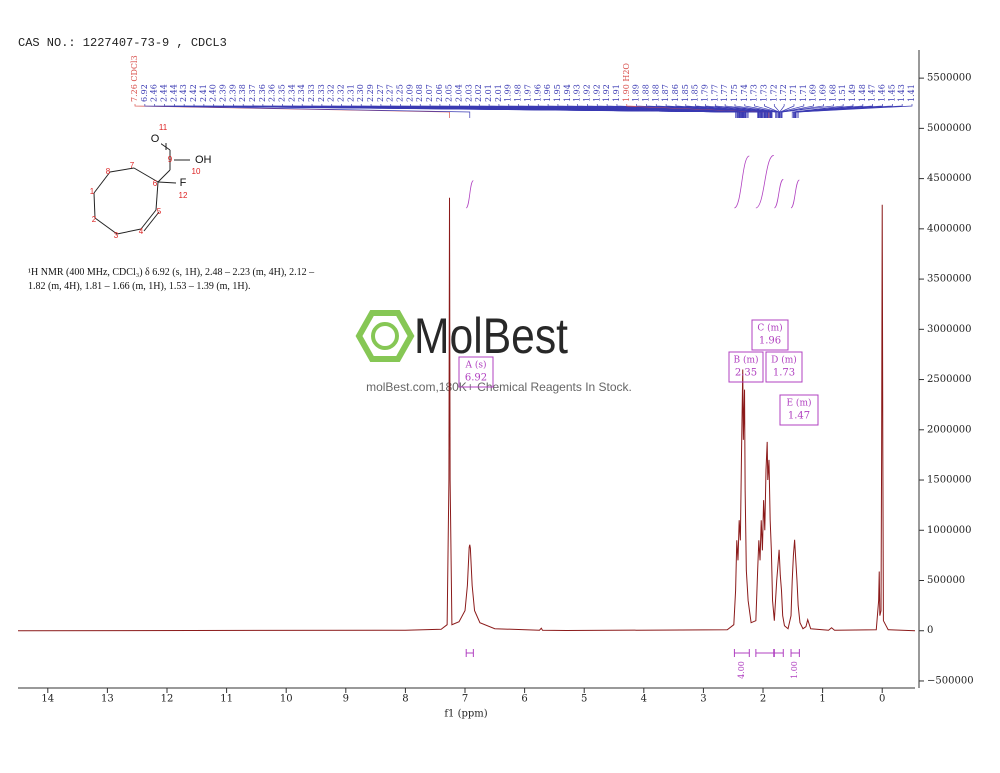 This screenshot has width=1000, height=773. I want to click on multiplet-name: B (m), so click(745, 360).